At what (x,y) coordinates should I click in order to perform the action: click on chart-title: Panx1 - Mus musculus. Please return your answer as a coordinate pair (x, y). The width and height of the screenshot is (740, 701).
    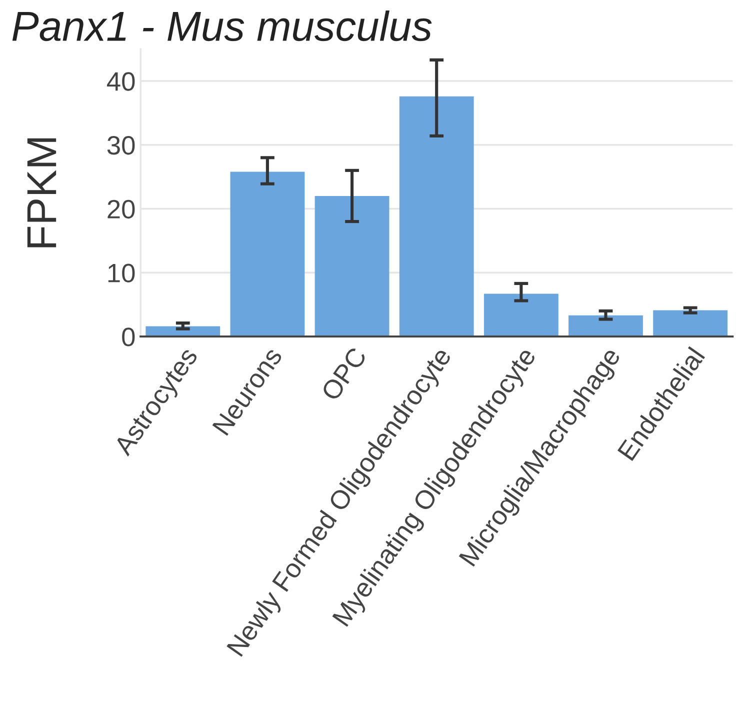
    Looking at the image, I should click on (222, 26).